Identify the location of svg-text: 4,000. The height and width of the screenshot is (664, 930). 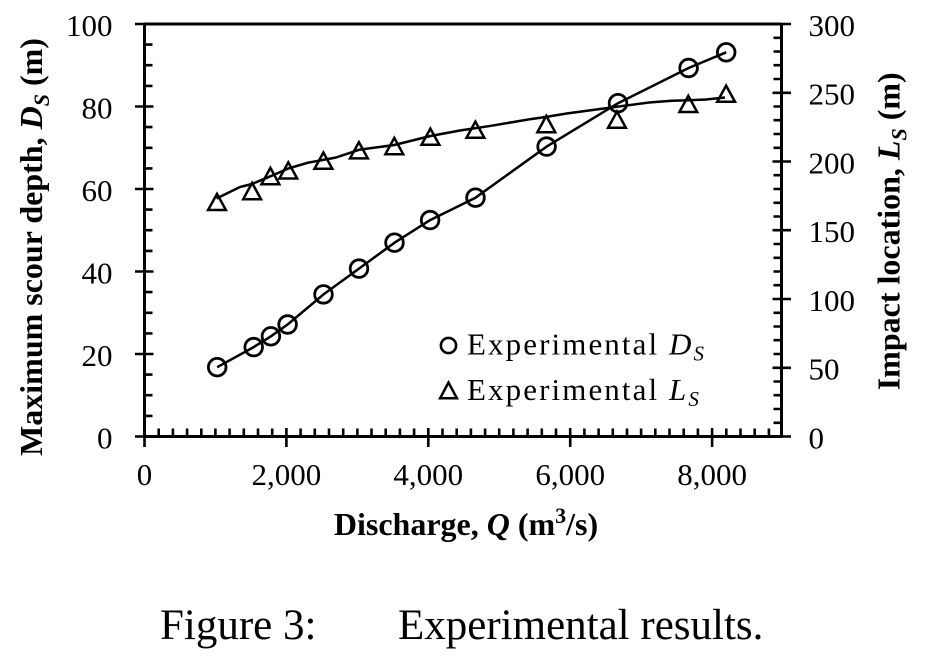
(428, 474).